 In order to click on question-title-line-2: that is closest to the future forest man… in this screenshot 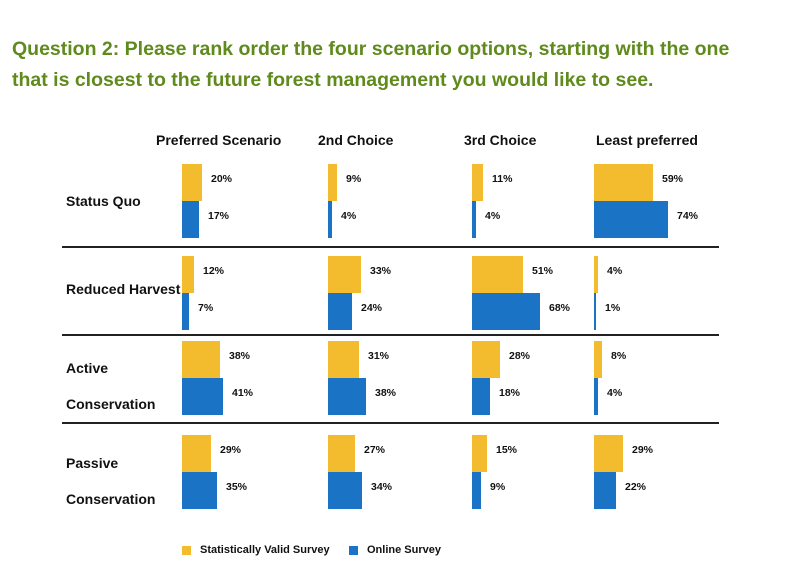, I will do `click(333, 80)`.